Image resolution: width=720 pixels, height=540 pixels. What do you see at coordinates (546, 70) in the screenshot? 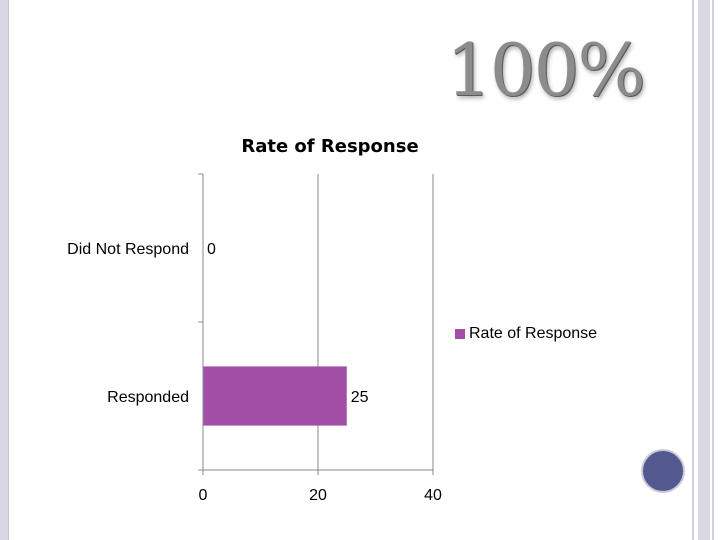
I see `hundred-percent-logo: 100%` at bounding box center [546, 70].